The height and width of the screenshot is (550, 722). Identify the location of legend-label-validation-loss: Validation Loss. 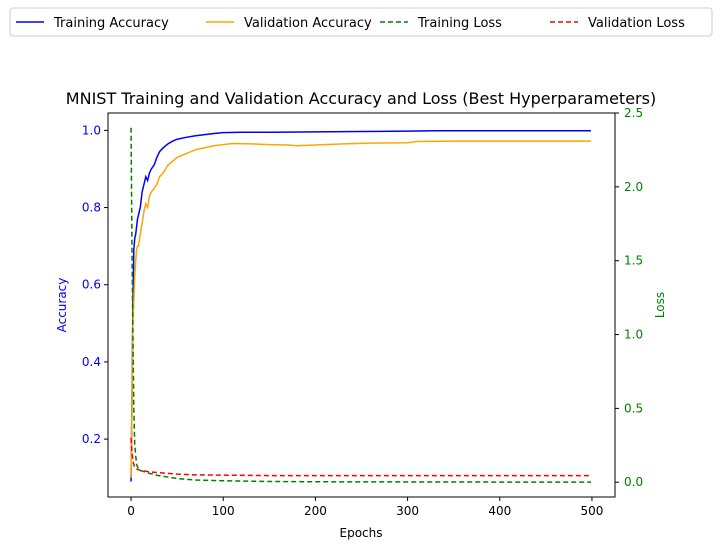
(636, 23).